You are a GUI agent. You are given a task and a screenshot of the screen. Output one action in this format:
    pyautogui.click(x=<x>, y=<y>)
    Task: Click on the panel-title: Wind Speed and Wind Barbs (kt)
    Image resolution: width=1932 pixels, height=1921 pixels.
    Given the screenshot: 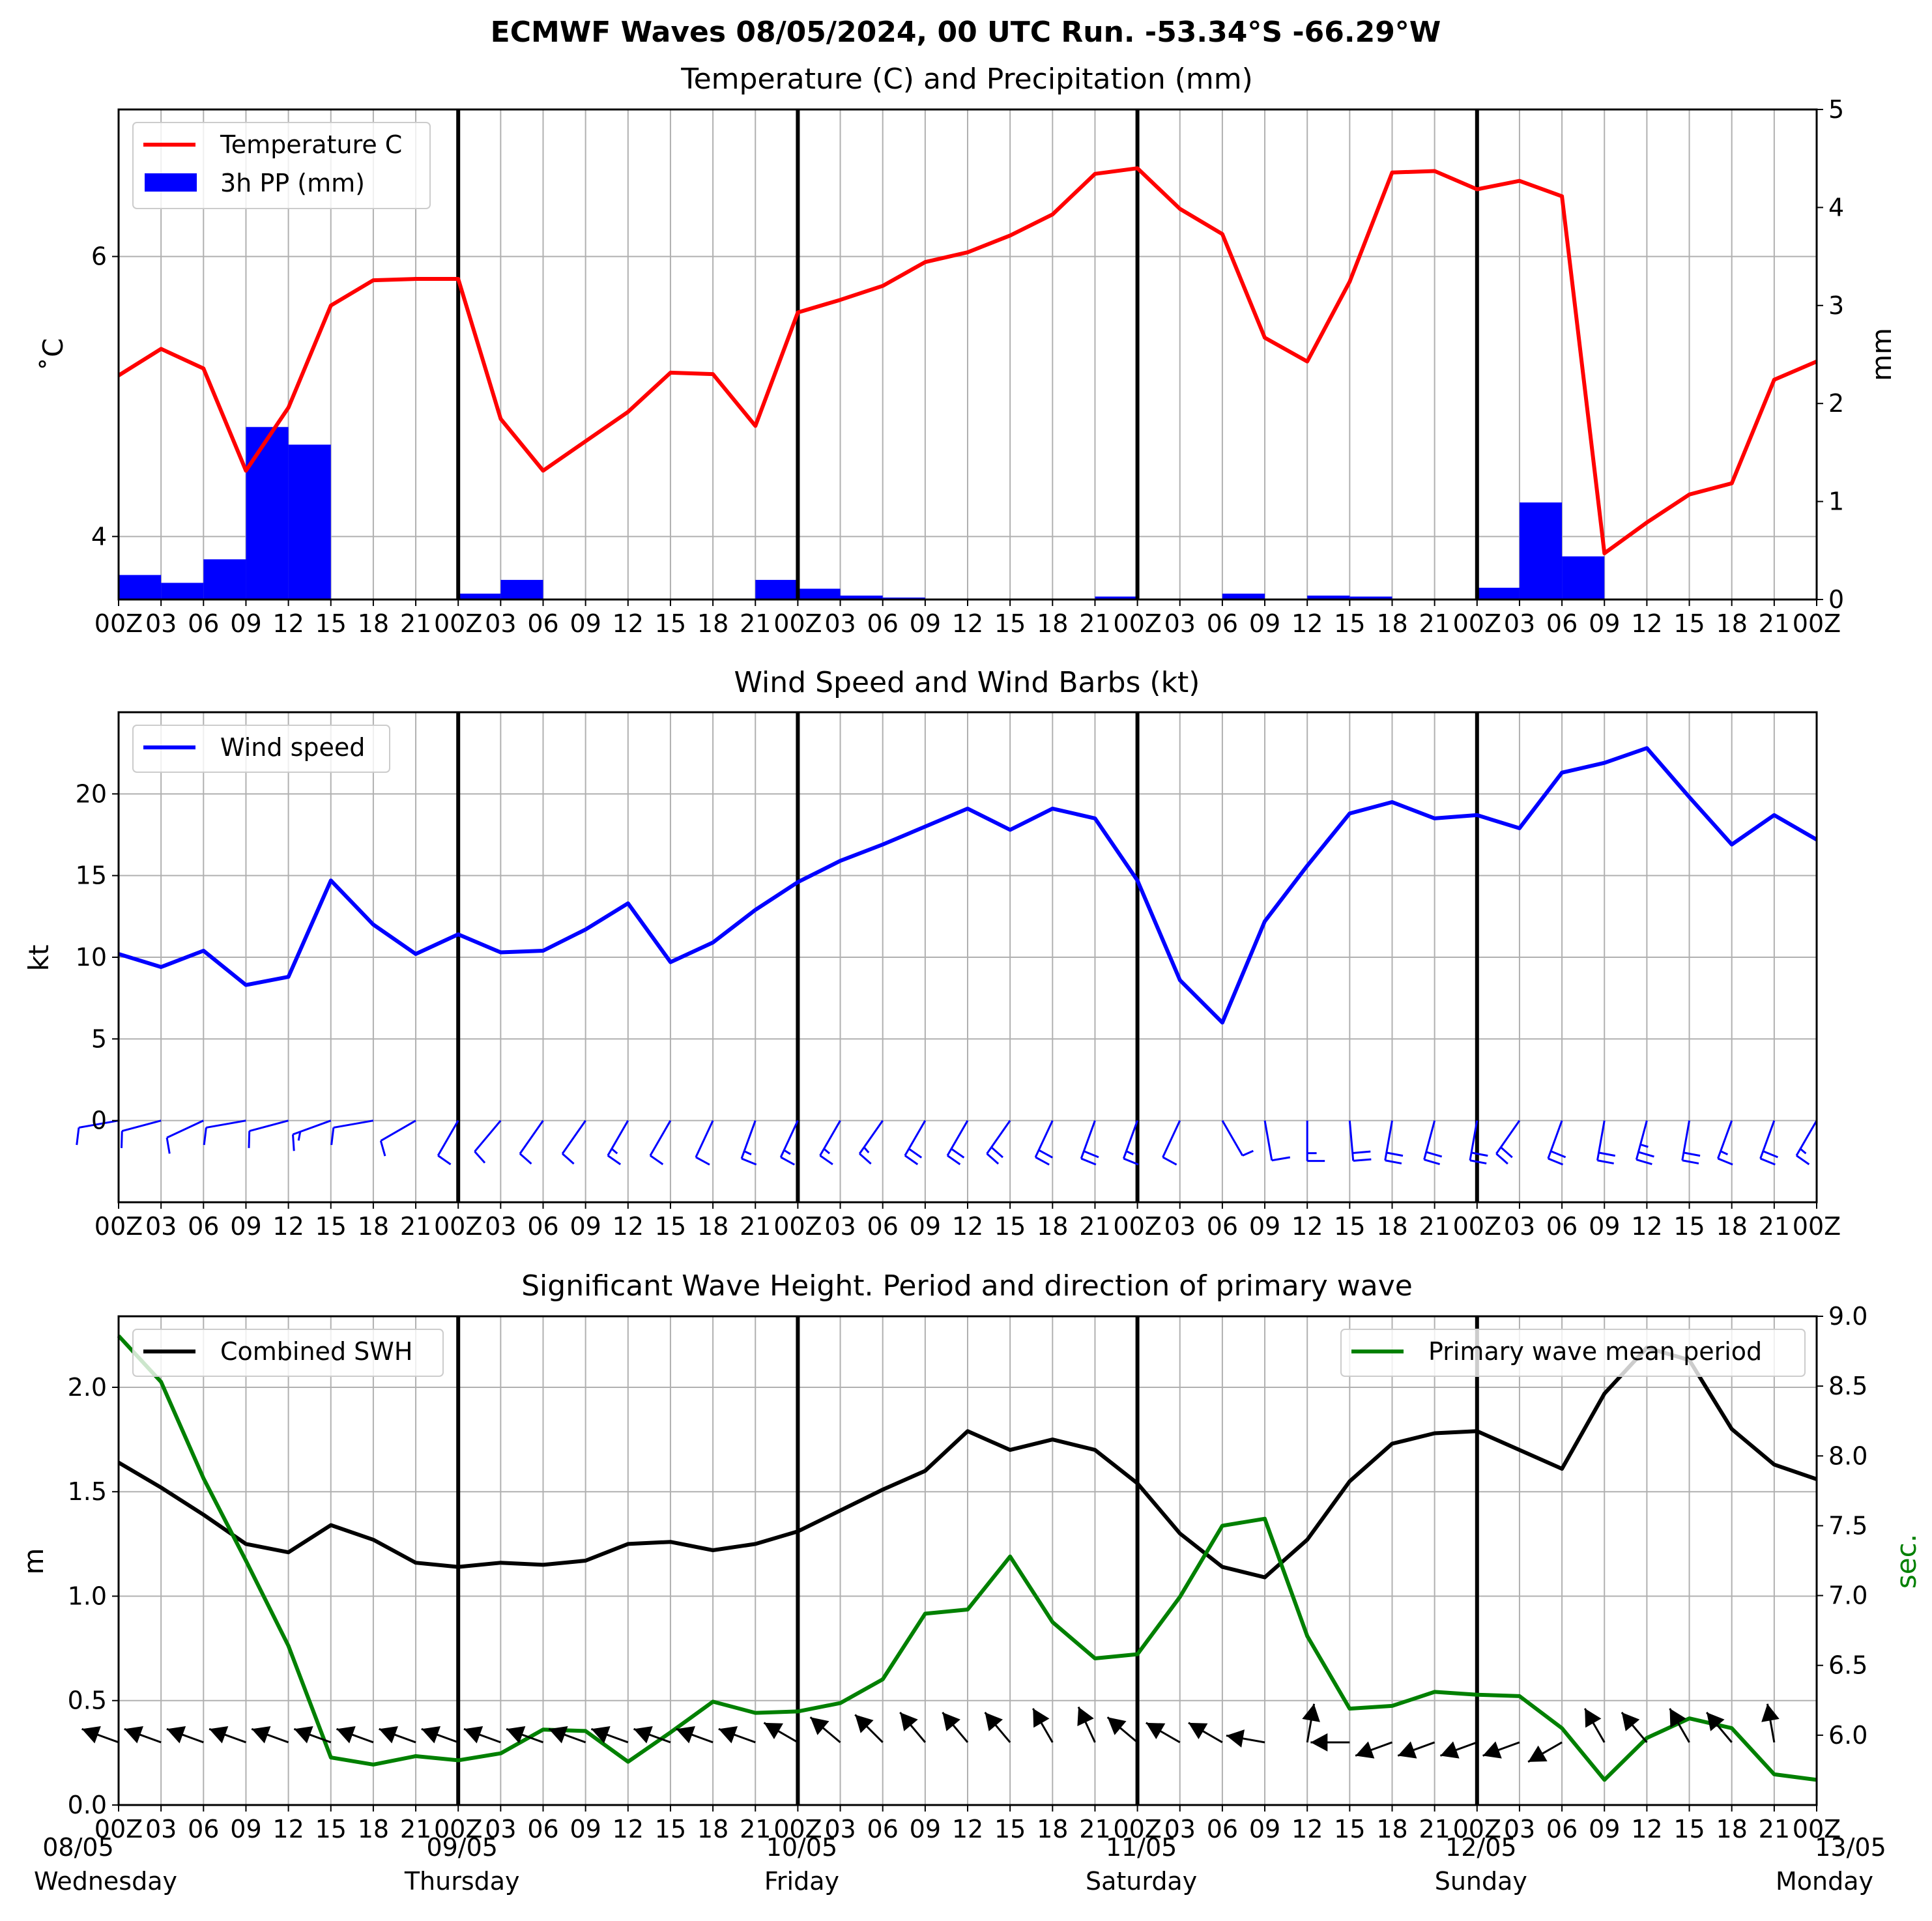 What is the action you would take?
    pyautogui.click(x=967, y=682)
    